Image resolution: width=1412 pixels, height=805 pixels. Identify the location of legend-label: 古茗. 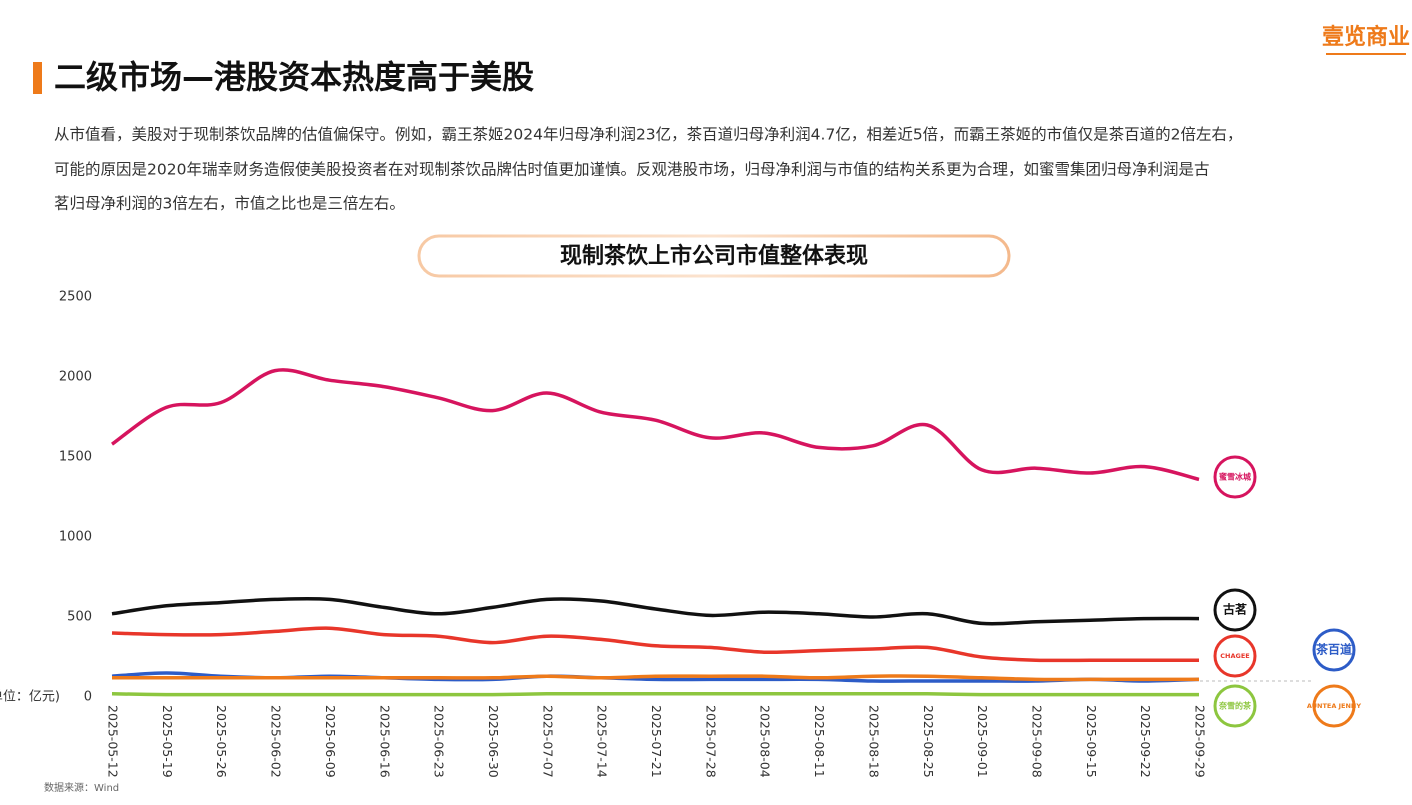
(1235, 609).